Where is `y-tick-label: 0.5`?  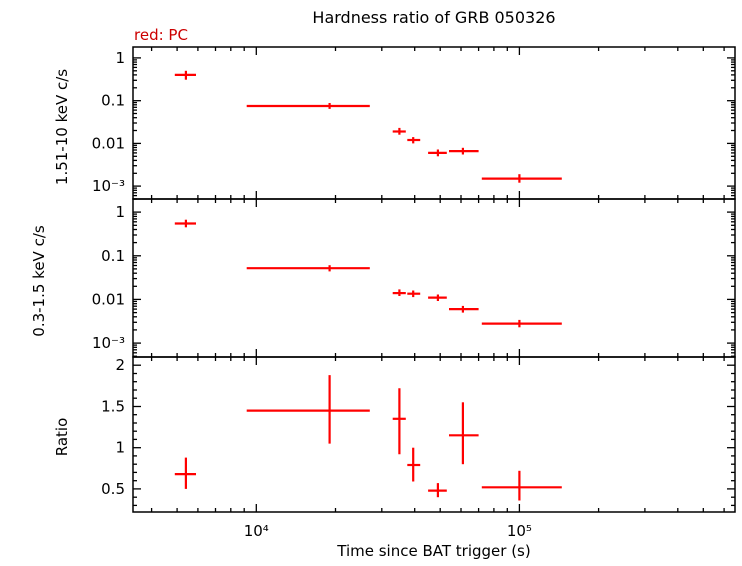
y-tick-label: 0.5 is located at coordinates (113, 489).